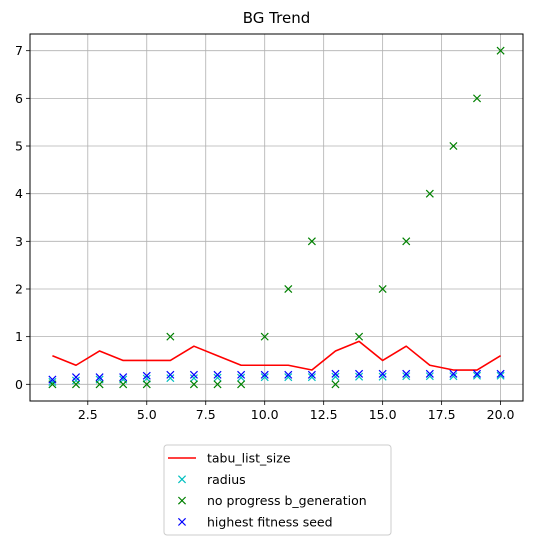 The height and width of the screenshot is (544, 538). Describe the element at coordinates (383, 414) in the screenshot. I see `x-tick-label: 15.0` at that location.